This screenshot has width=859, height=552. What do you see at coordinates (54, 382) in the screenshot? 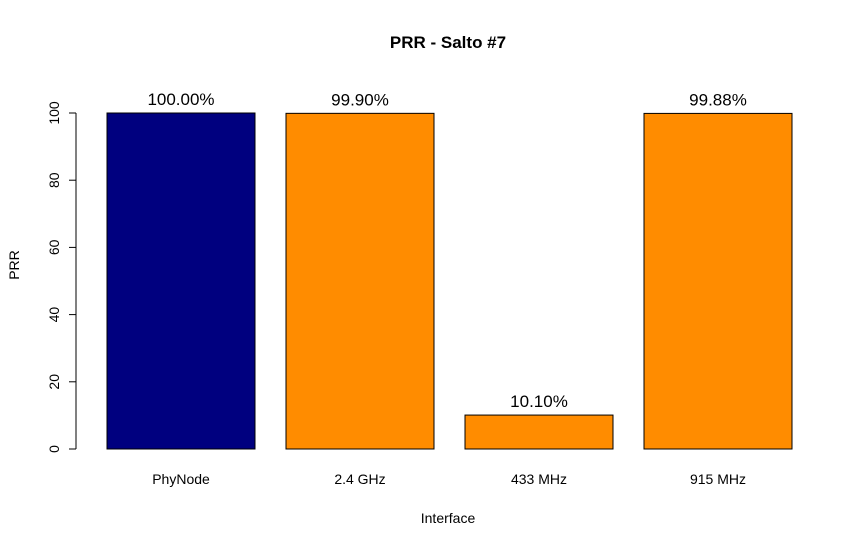
I see `y-tick-label: 20` at bounding box center [54, 382].